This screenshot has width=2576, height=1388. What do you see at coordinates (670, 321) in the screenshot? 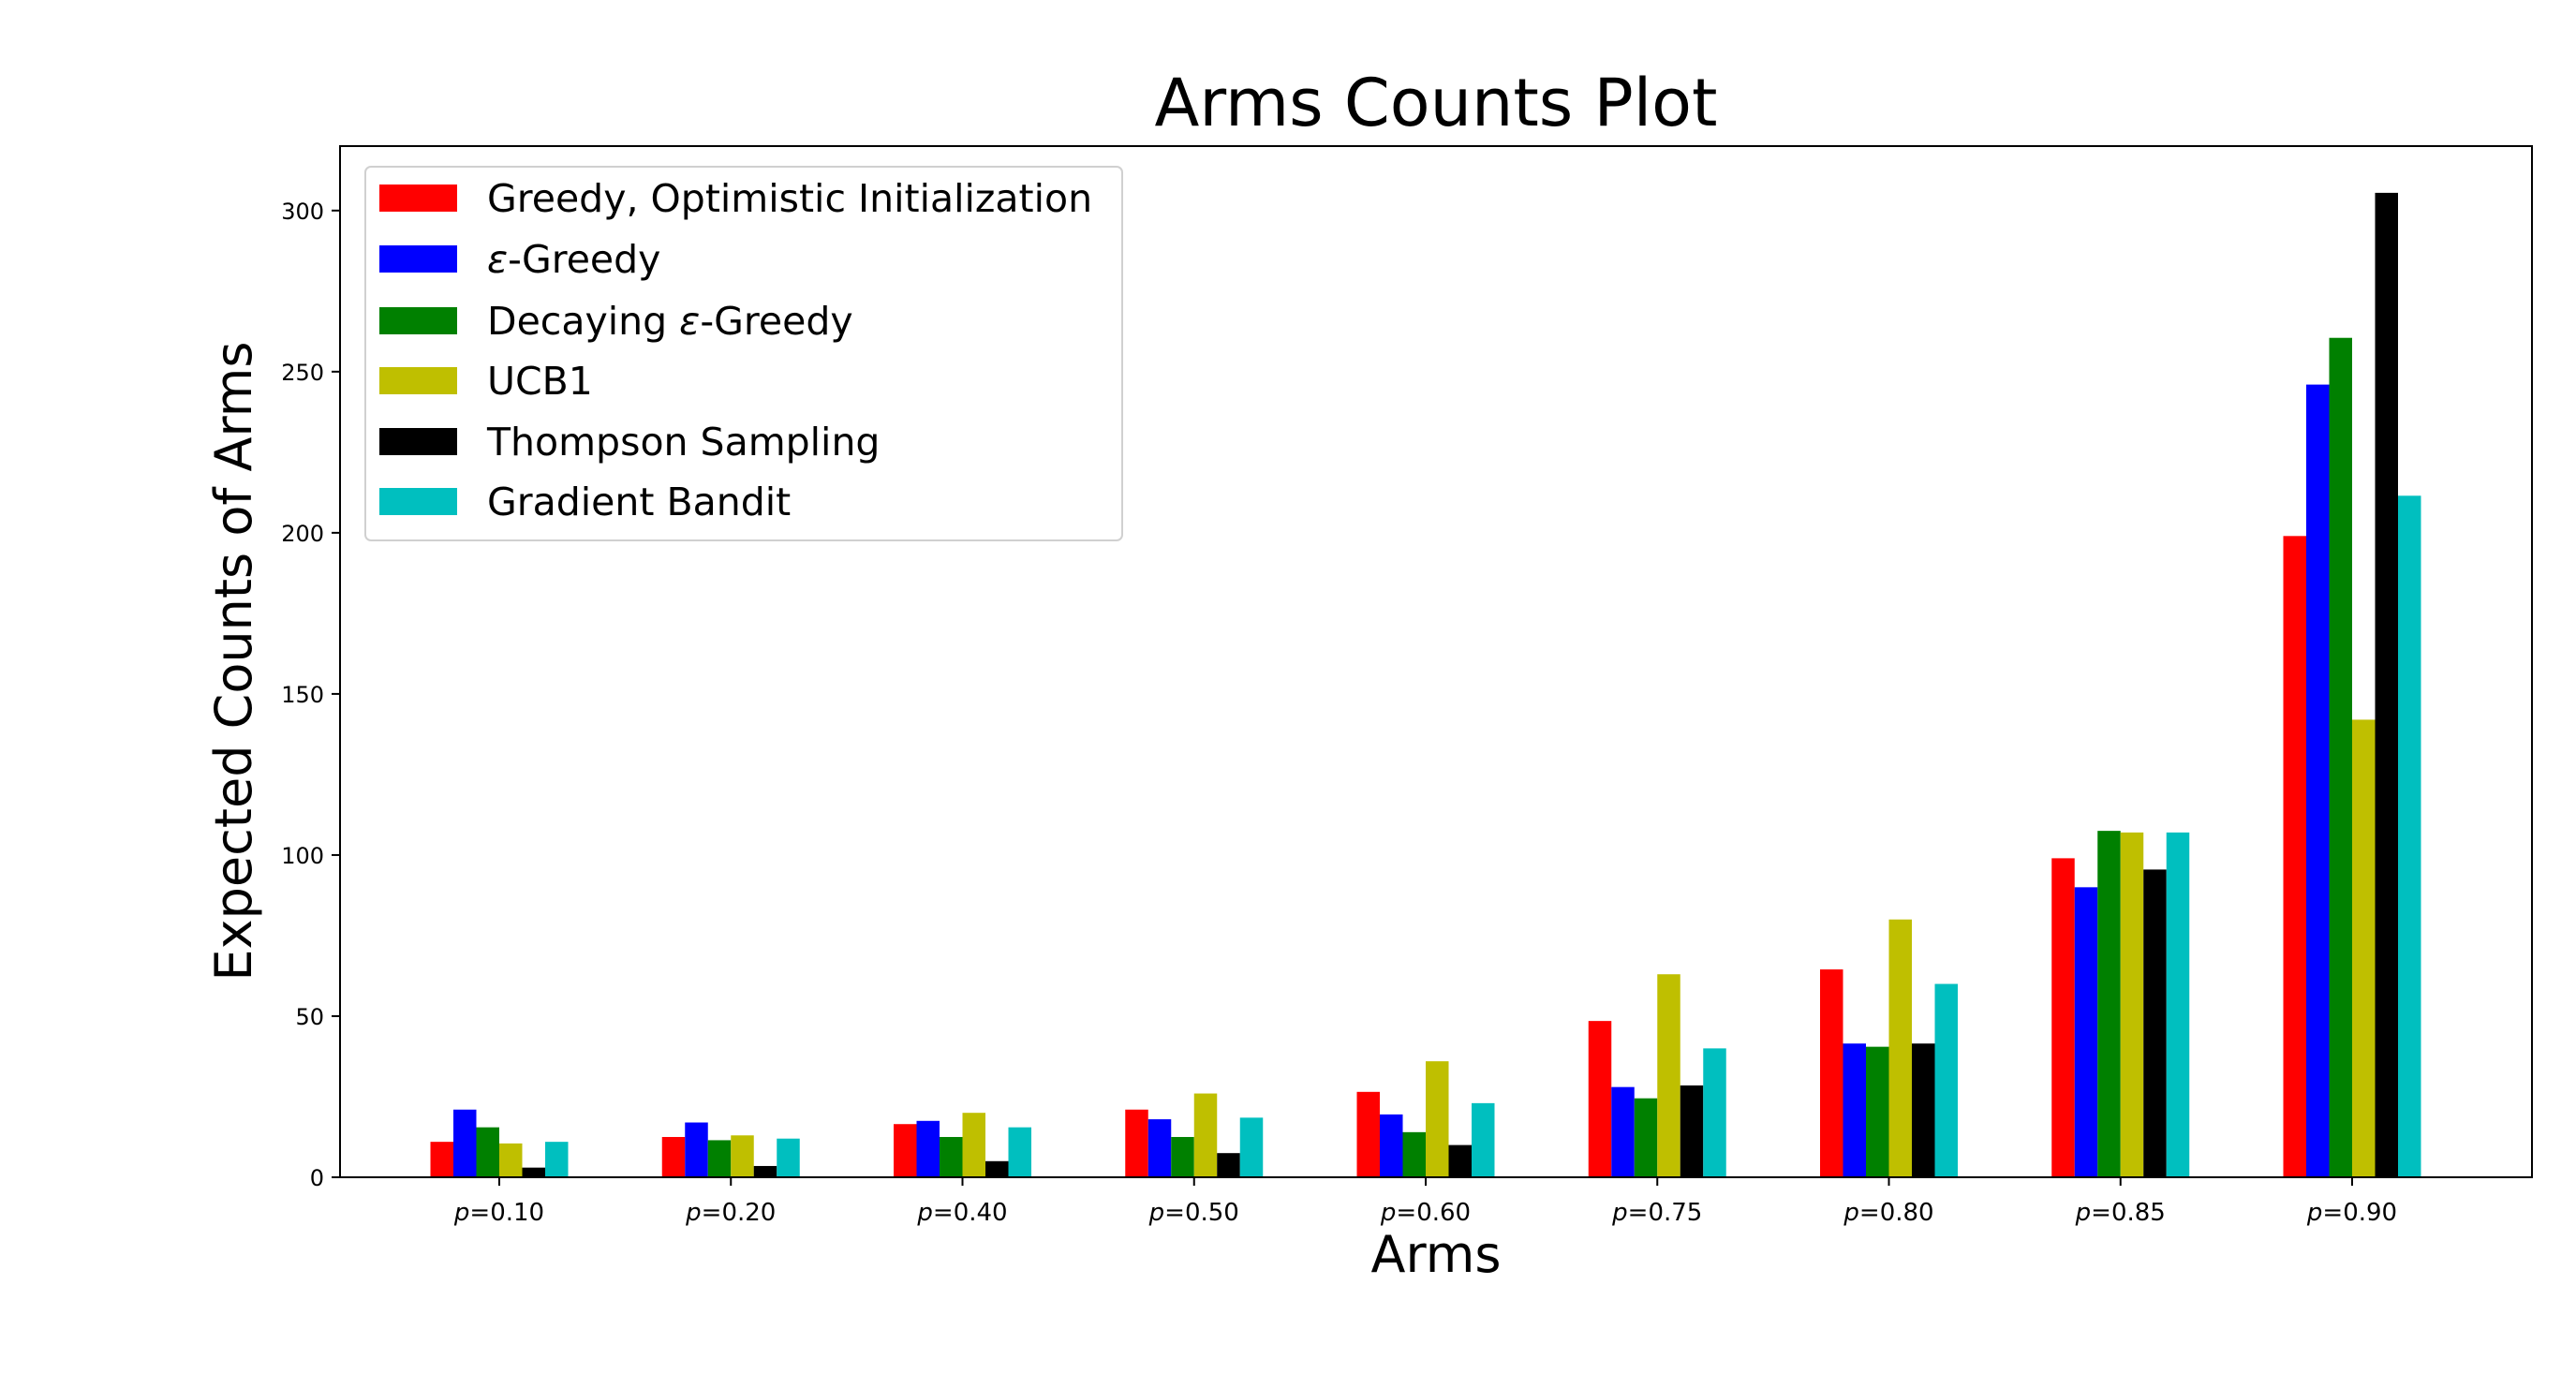
I see `legend-label: Decaying ε-Greedy` at bounding box center [670, 321].